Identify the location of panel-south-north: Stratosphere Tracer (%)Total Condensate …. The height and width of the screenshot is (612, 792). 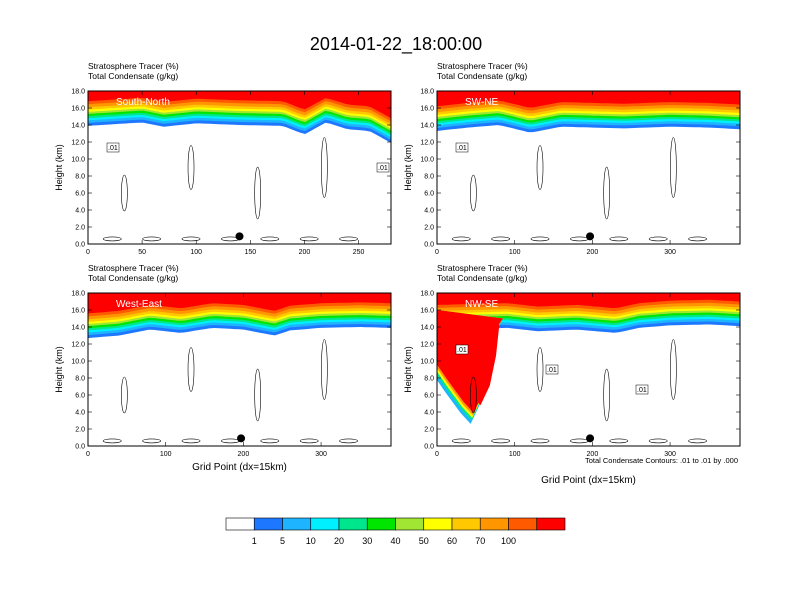
(223, 158).